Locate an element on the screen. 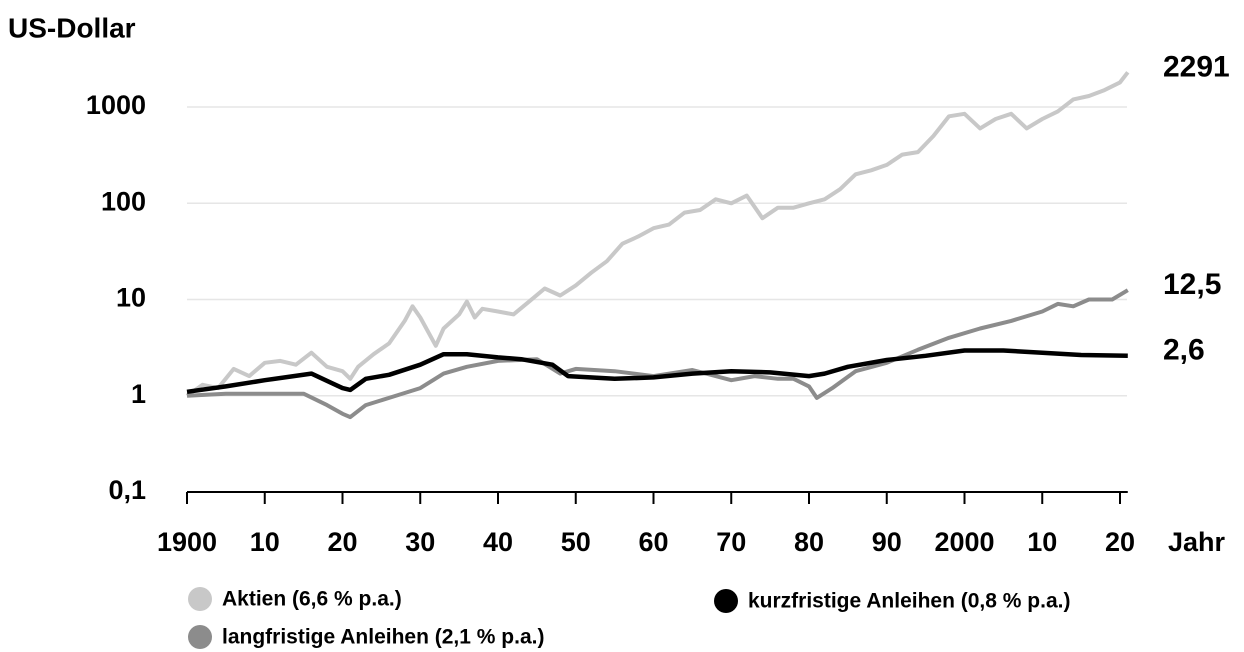 The height and width of the screenshot is (652, 1244). y-tick-label: 1 is located at coordinates (138, 394).